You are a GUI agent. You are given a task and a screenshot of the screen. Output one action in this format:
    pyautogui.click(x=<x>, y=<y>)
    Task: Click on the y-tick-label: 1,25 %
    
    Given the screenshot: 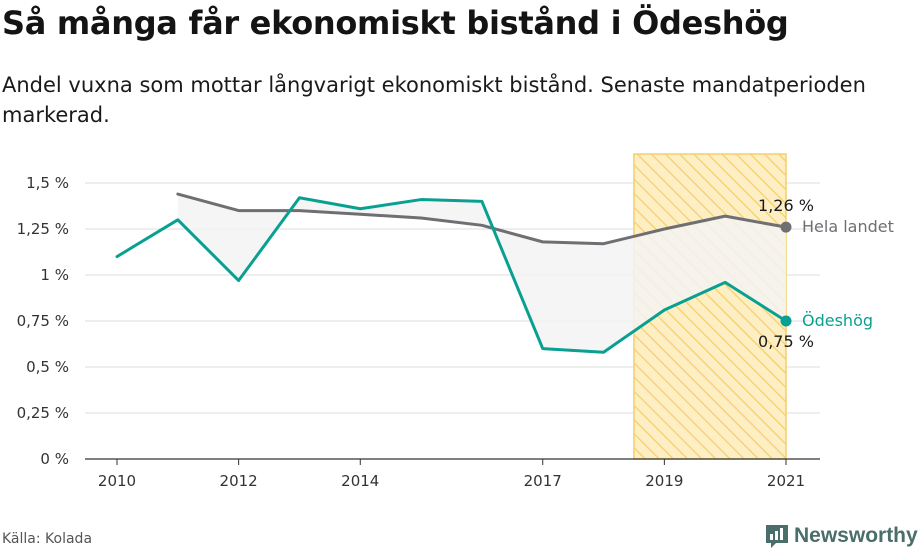 What is the action you would take?
    pyautogui.click(x=43, y=229)
    